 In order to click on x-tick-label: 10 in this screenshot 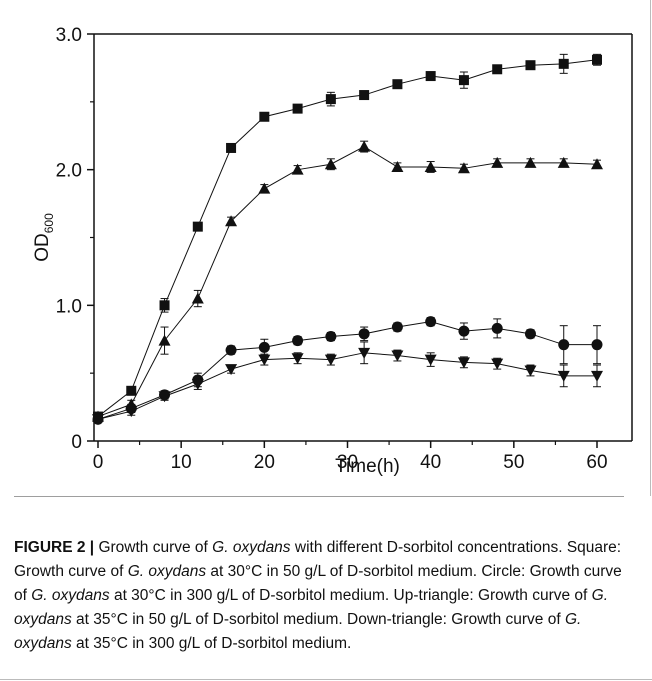, I will do `click(181, 462)`.